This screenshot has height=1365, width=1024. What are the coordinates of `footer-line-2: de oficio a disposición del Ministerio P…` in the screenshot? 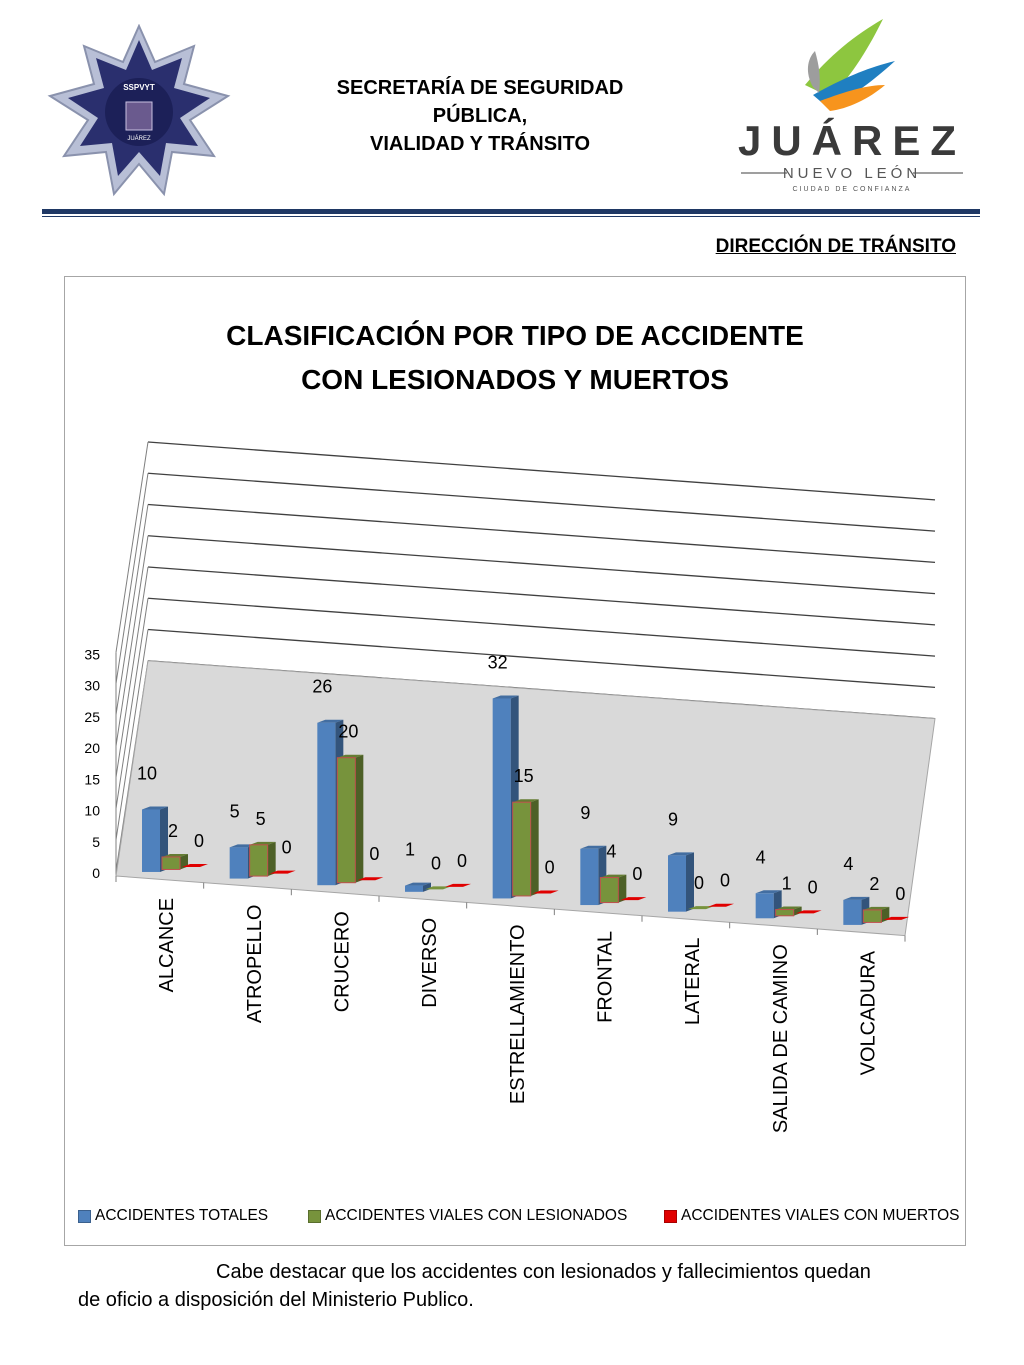 It's located at (276, 1300).